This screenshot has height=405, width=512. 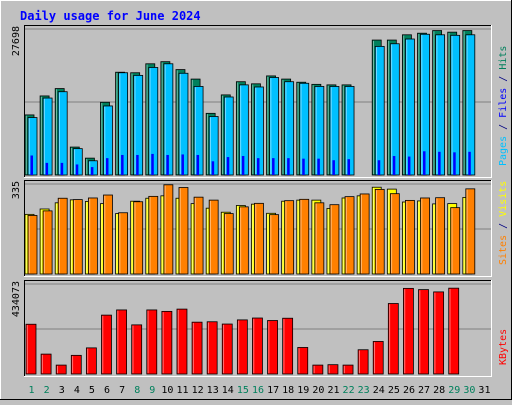 What do you see at coordinates (62, 390) in the screenshot?
I see `x-tick-label-day-3: 3` at bounding box center [62, 390].